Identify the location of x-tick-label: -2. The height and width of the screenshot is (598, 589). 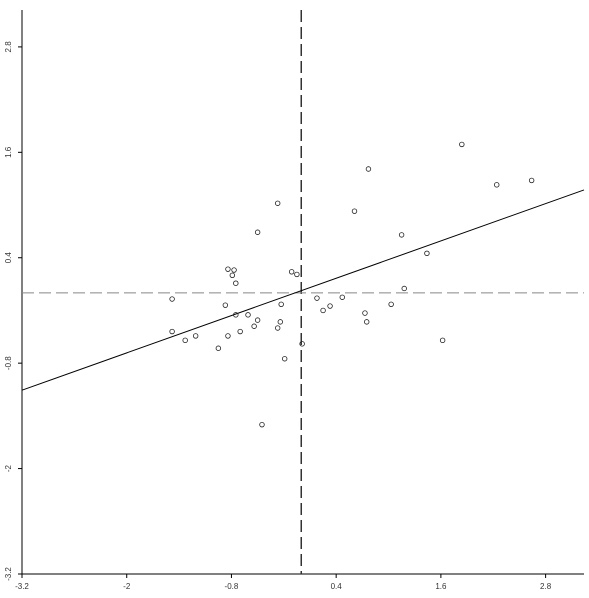
(127, 586).